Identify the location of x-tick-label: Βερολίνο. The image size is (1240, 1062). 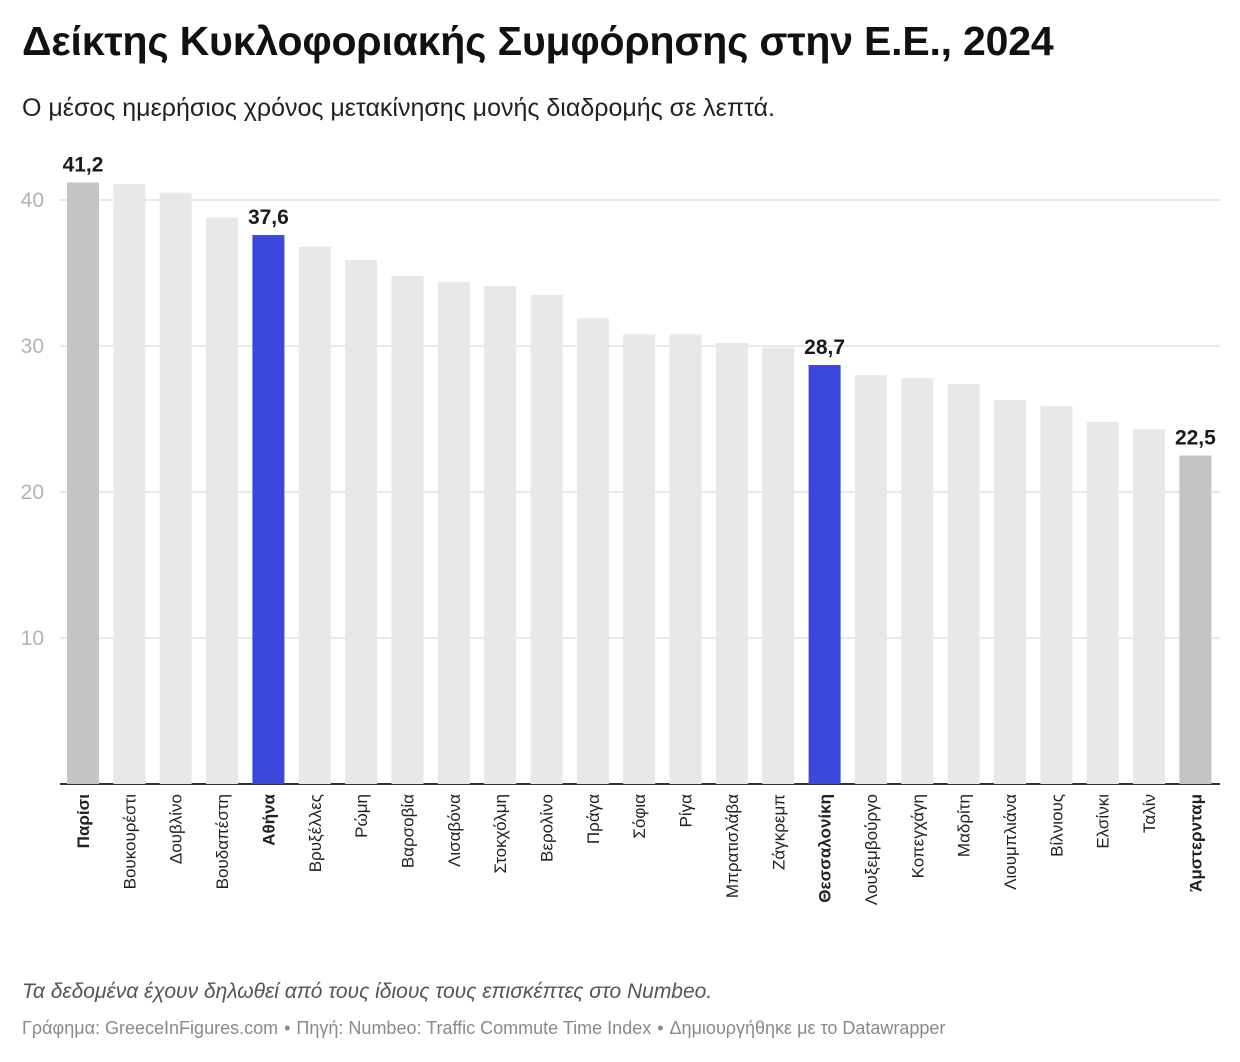
(547, 828).